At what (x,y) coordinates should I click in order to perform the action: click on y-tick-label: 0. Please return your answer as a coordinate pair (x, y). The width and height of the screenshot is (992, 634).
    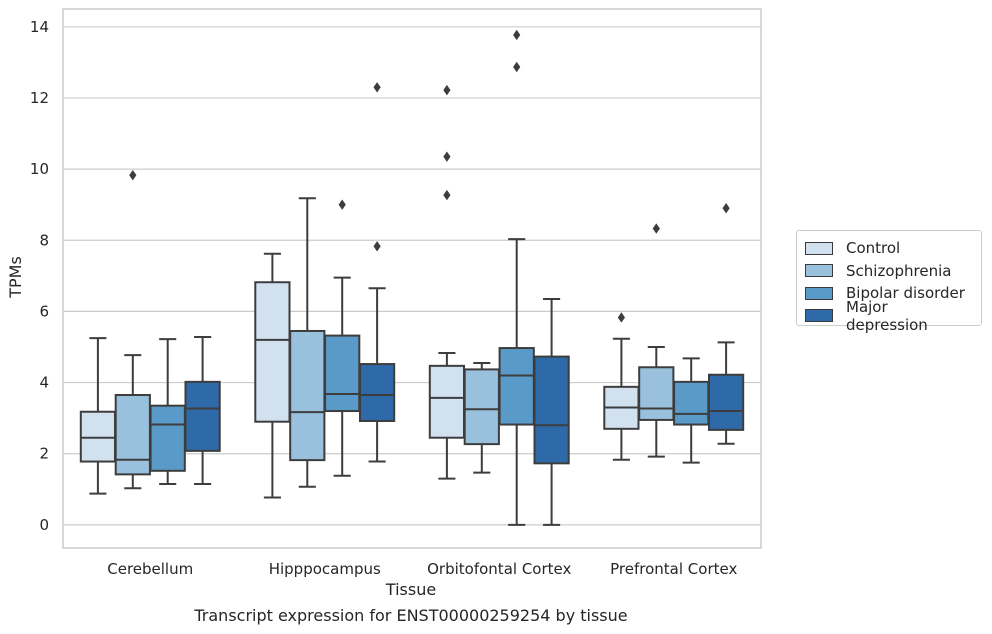
    Looking at the image, I should click on (44, 525).